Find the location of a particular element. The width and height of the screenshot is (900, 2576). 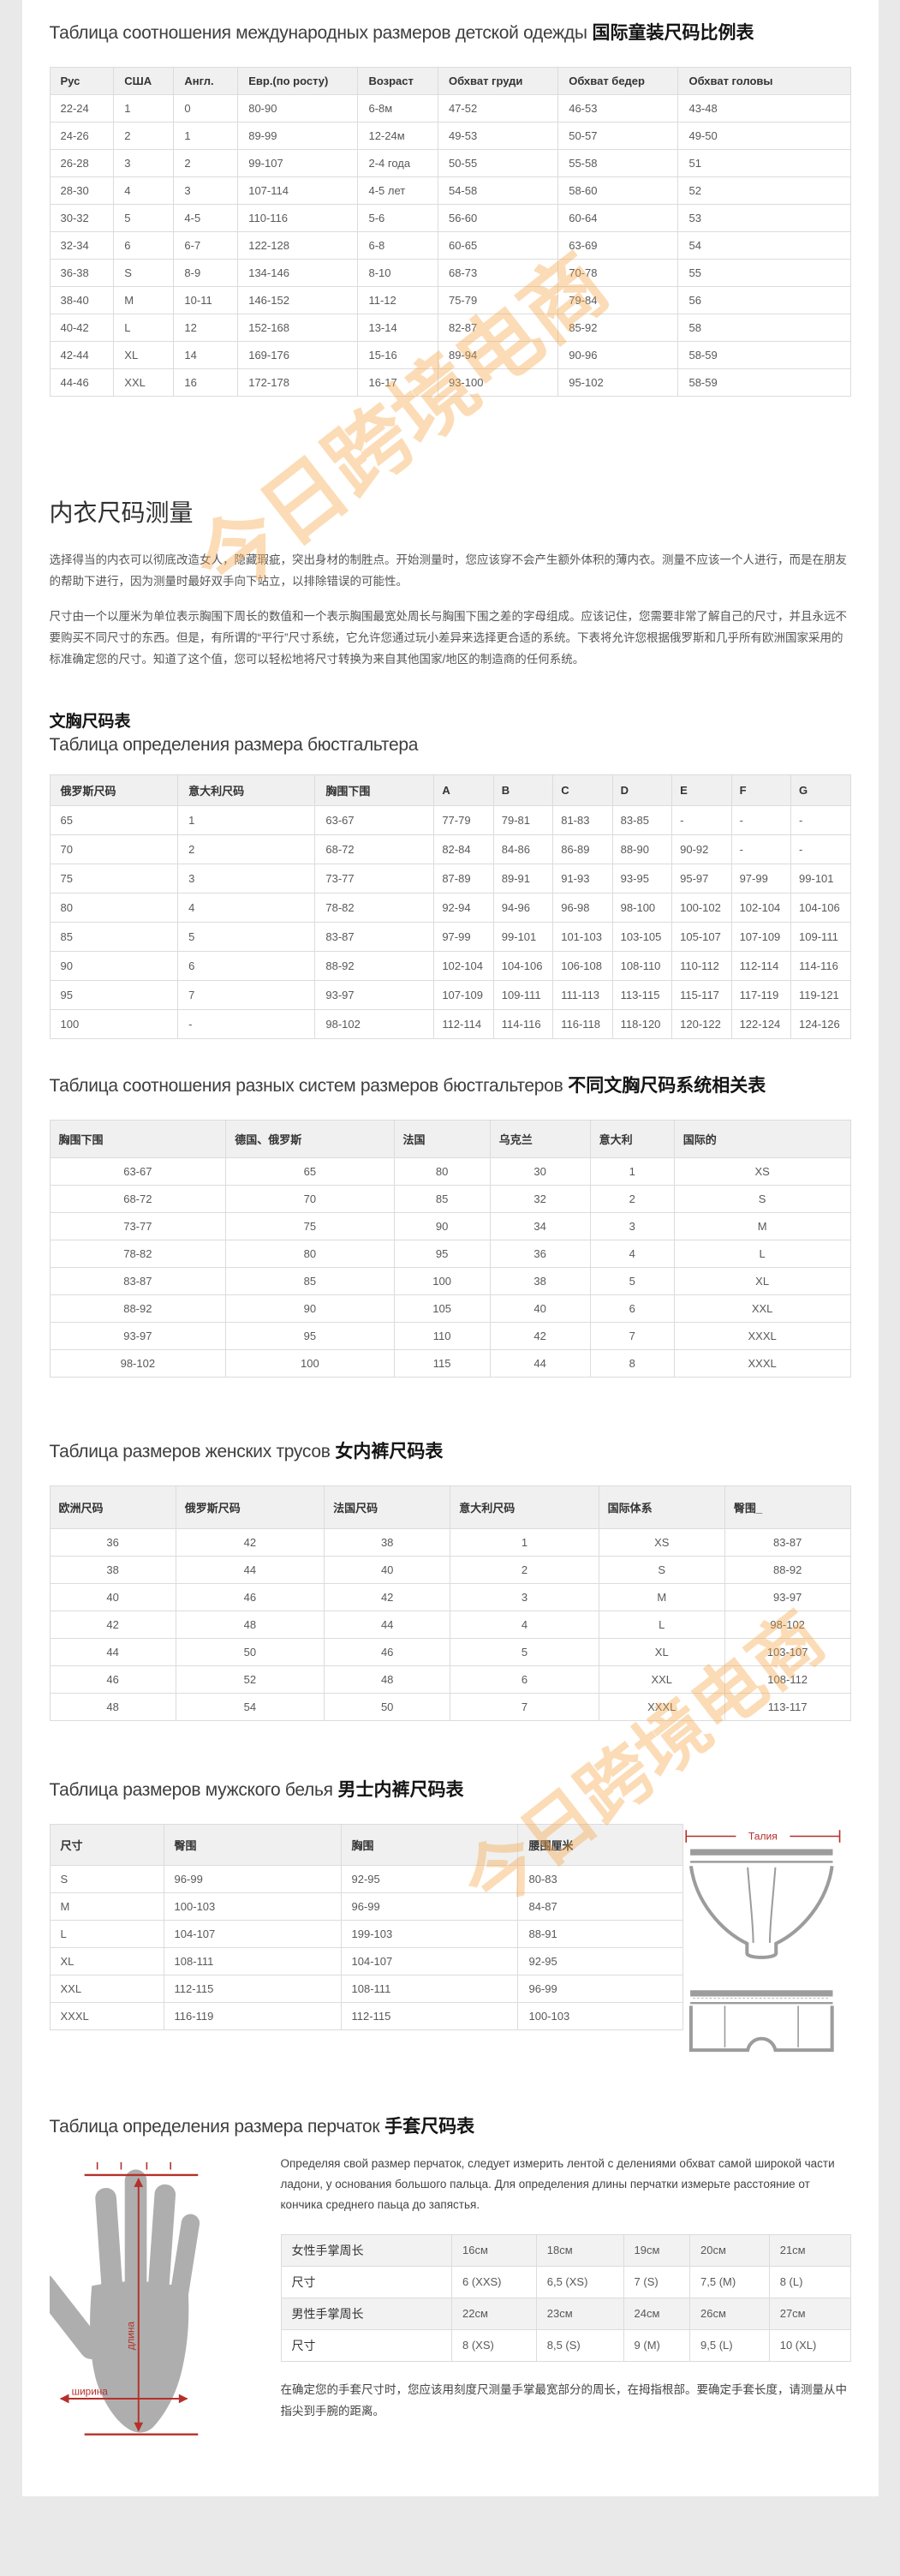

cell: 110-116 is located at coordinates (298, 218).